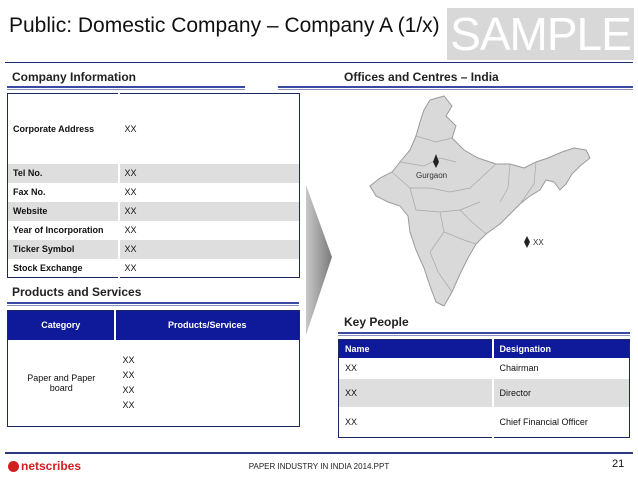 This screenshot has height=479, width=638. Describe the element at coordinates (13, 466) in the screenshot. I see `logo-icon` at that location.